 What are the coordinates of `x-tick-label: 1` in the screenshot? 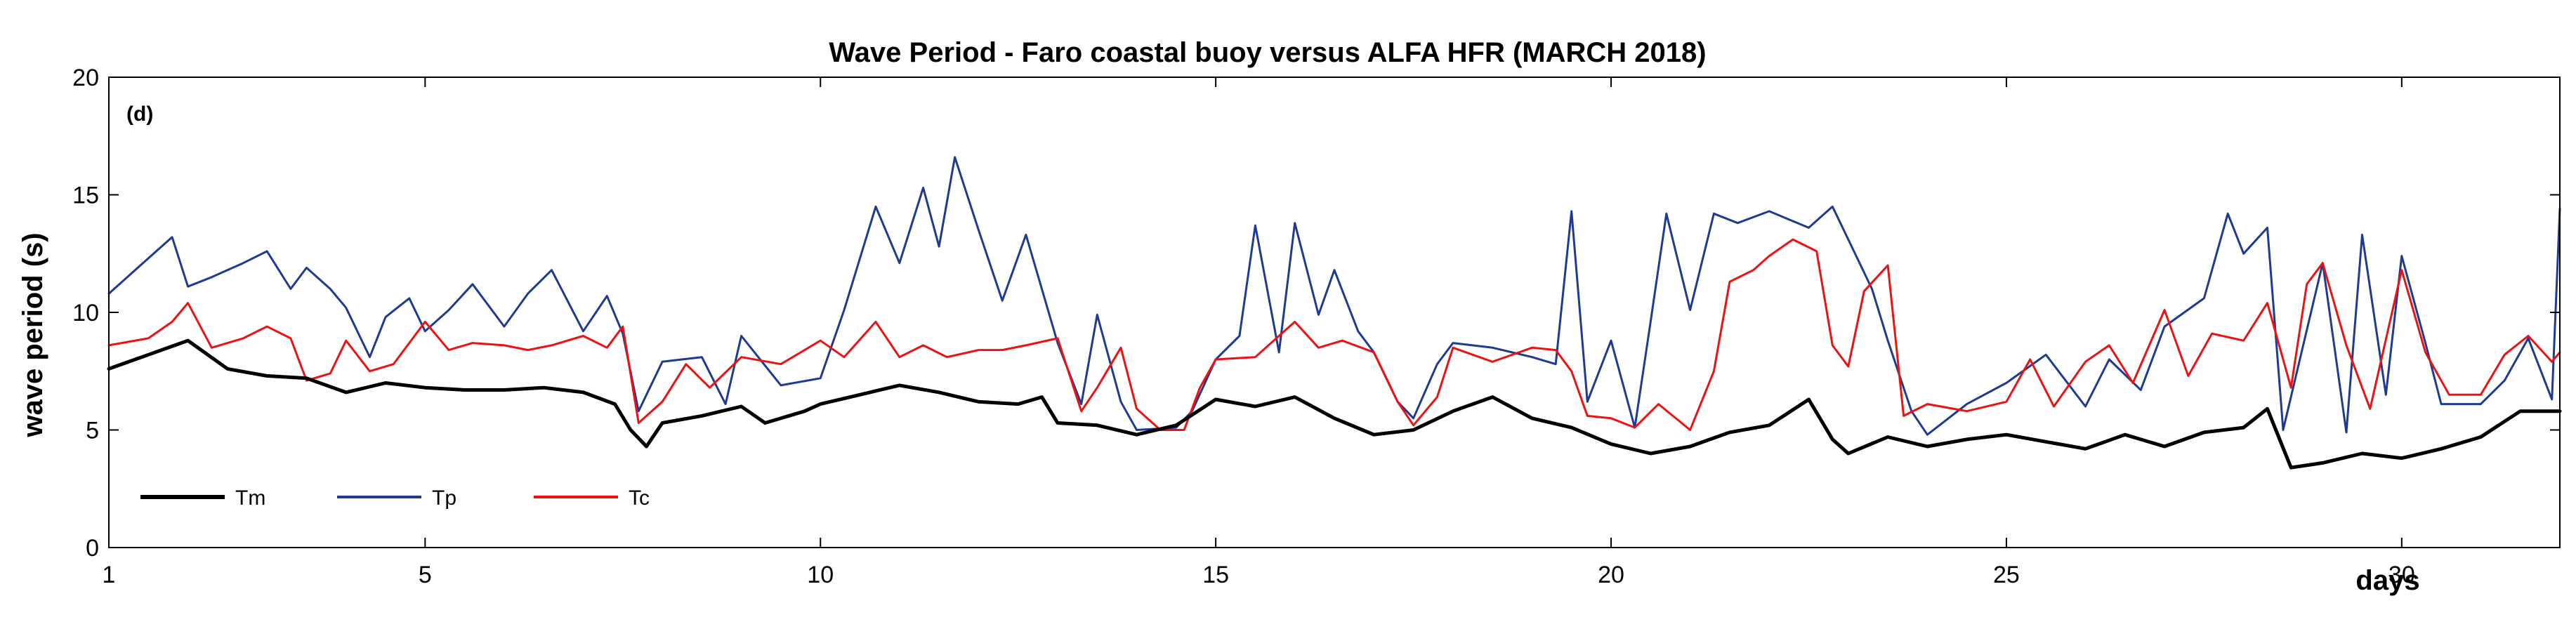 It's located at (109, 575).